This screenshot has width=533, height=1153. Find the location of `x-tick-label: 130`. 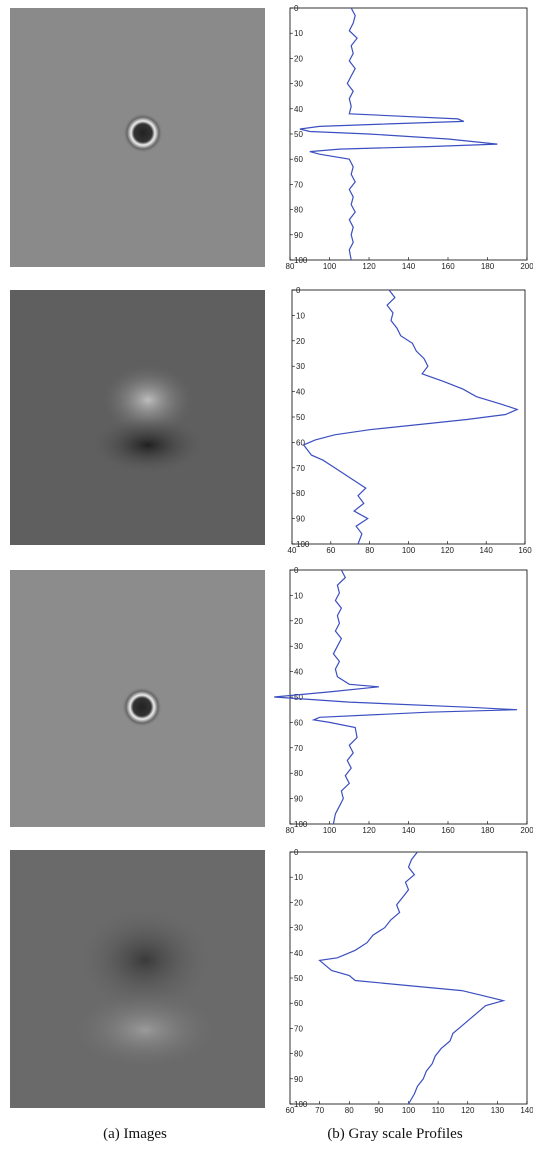

x-tick-label: 130 is located at coordinates (498, 1110).